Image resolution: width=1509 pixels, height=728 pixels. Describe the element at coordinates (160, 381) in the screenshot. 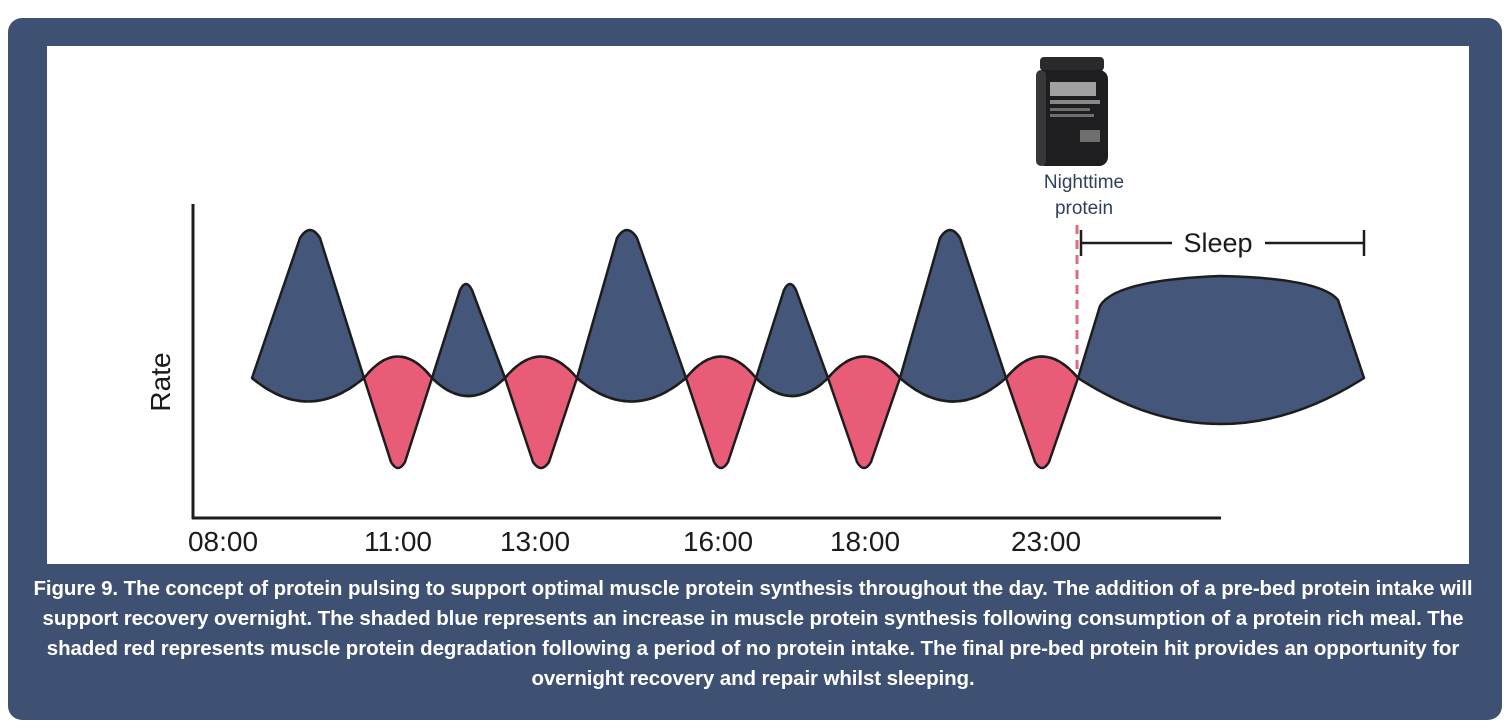

I see `y-axis-label: Rate` at that location.